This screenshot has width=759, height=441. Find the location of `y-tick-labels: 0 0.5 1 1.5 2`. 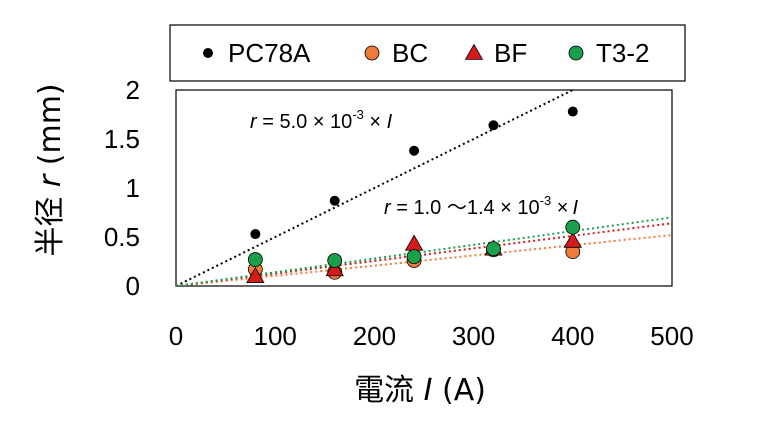

y-tick-labels: 0 0.5 1 1.5 2 is located at coordinates (122, 188).